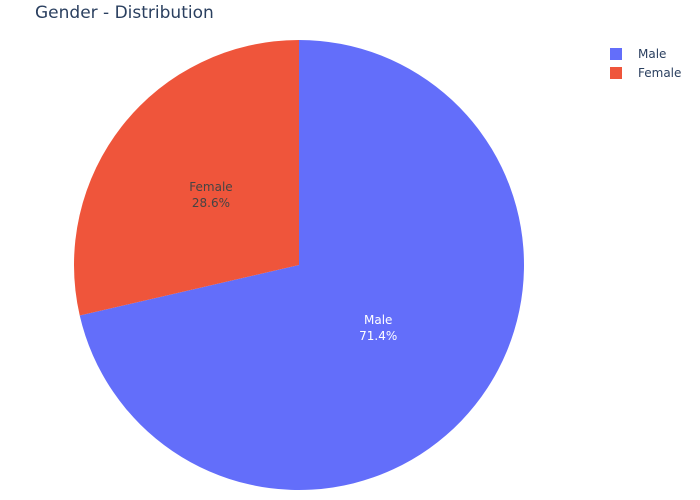 Image resolution: width=700 pixels, height=500 pixels. What do you see at coordinates (660, 72) in the screenshot?
I see `legend-label-female: Female` at bounding box center [660, 72].